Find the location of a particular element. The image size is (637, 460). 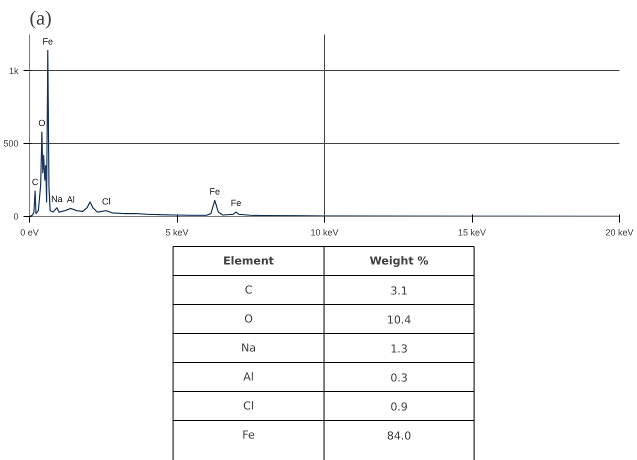

category-label: Al is located at coordinates (248, 377).